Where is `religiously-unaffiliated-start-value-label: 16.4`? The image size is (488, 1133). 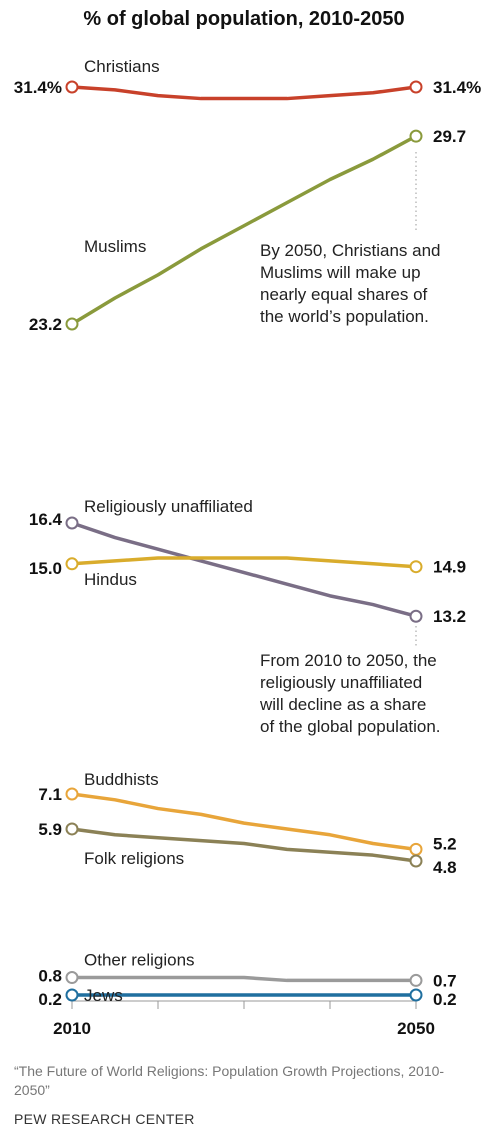 religiously-unaffiliated-start-value-label: 16.4 is located at coordinates (46, 519).